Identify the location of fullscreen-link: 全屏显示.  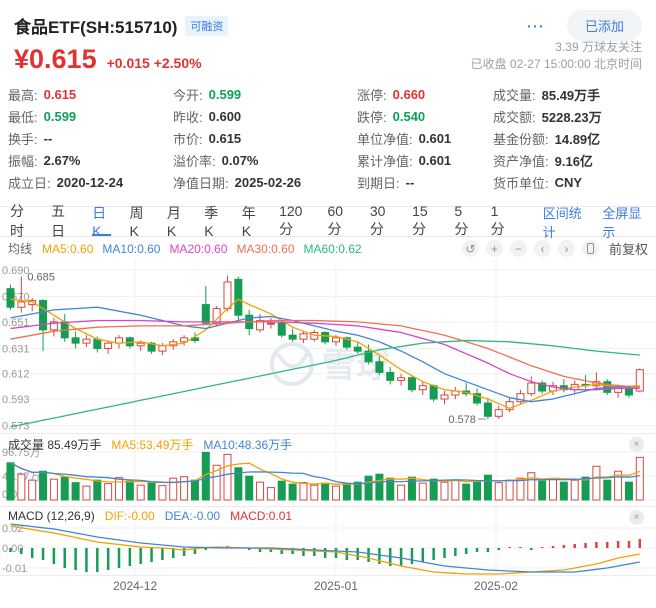
(622, 222).